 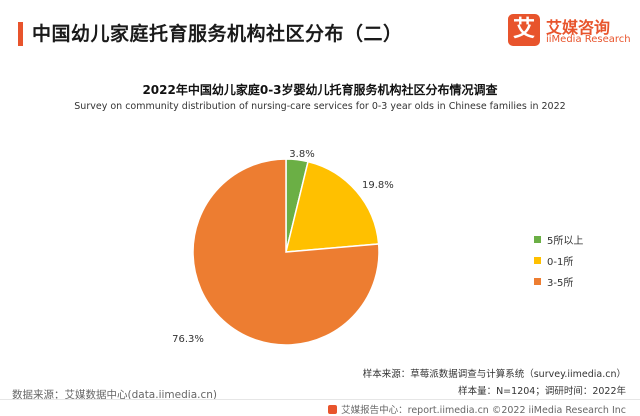 What do you see at coordinates (20, 34) in the screenshot?
I see `title-accent-bar` at bounding box center [20, 34].